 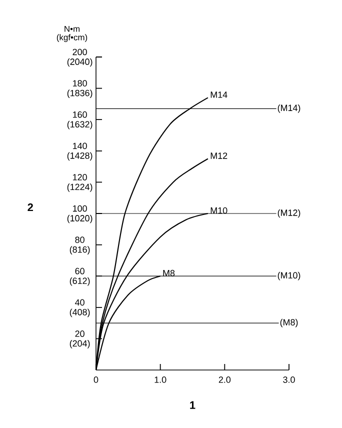 What do you see at coordinates (224, 379) in the screenshot?
I see `x-tick-label: 2.0` at bounding box center [224, 379].